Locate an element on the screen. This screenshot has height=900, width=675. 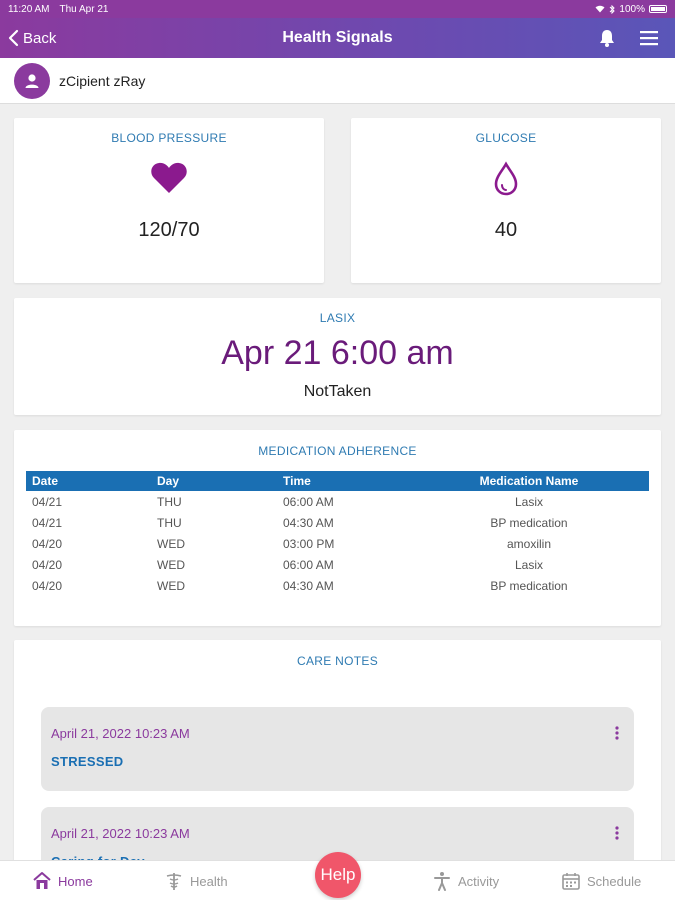
medication-status: NotTaken is located at coordinates (337, 391).